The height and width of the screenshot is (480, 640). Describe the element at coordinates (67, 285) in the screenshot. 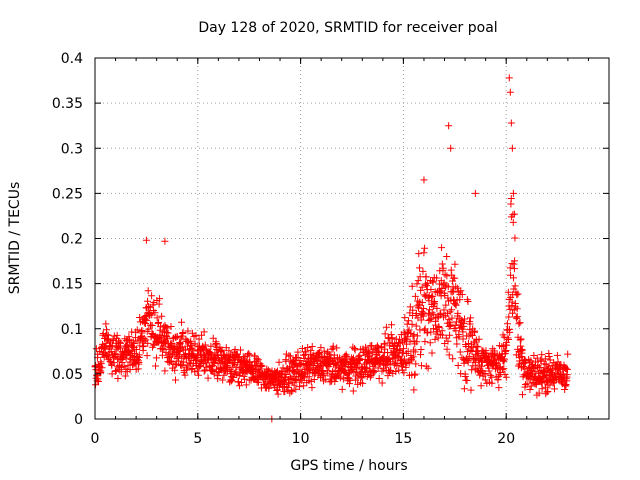

I see `y-tick-label: 0.15` at that location.